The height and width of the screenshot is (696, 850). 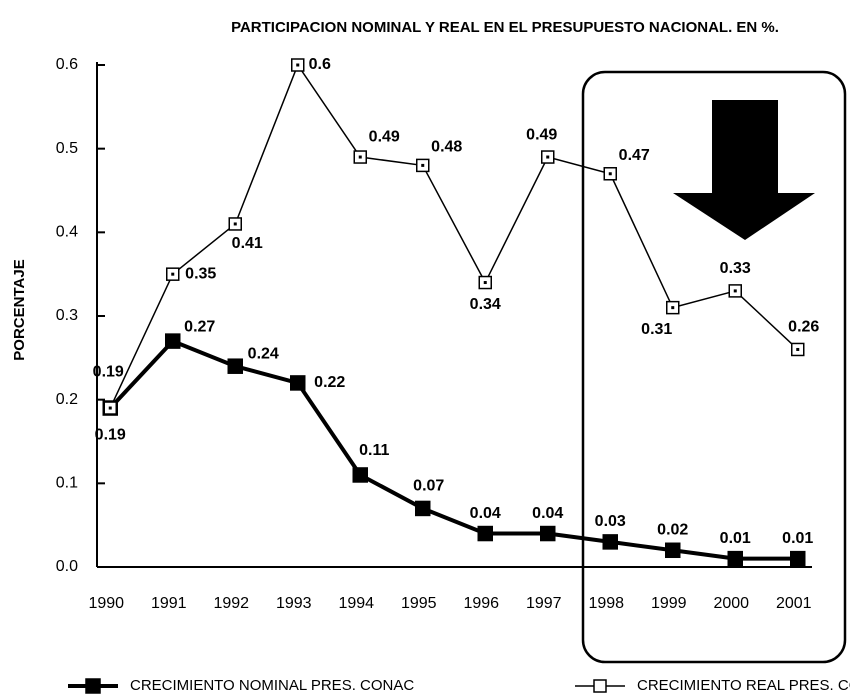 What do you see at coordinates (428, 486) in the screenshot?
I see `data-label: 0.07` at bounding box center [428, 486].